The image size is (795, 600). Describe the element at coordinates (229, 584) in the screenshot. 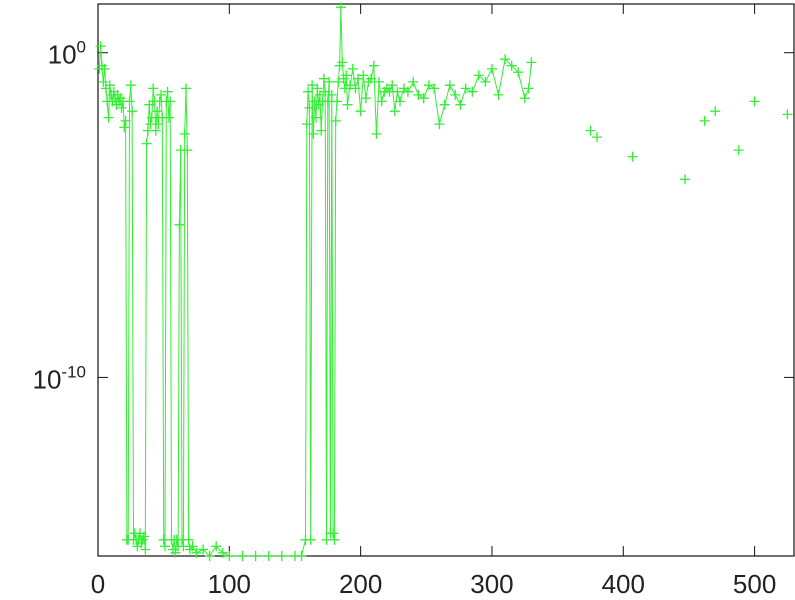

I see `x-tick-label: 100` at that location.